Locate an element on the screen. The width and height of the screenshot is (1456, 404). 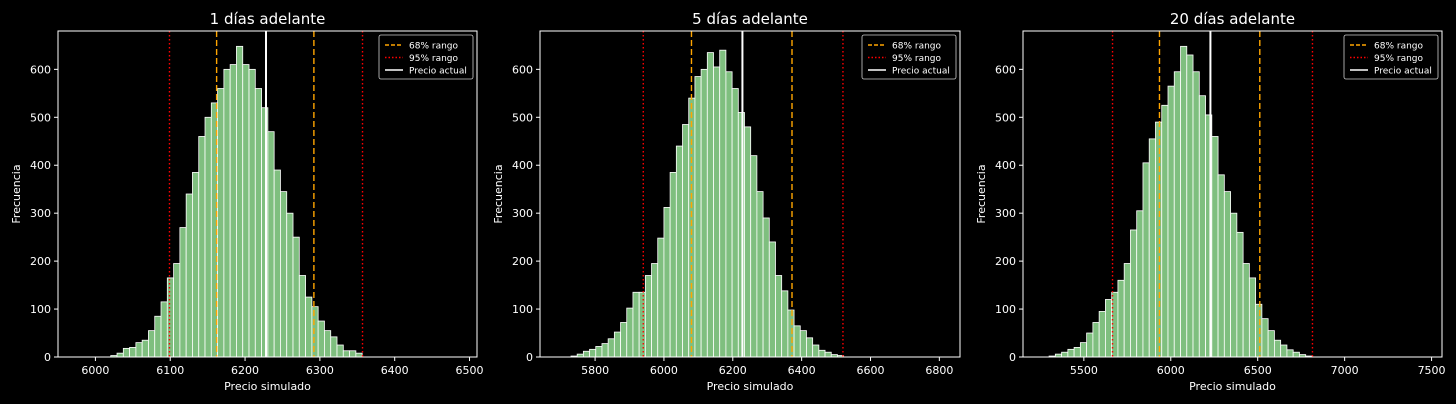
x-tick-label: 6200 is located at coordinates (733, 370).